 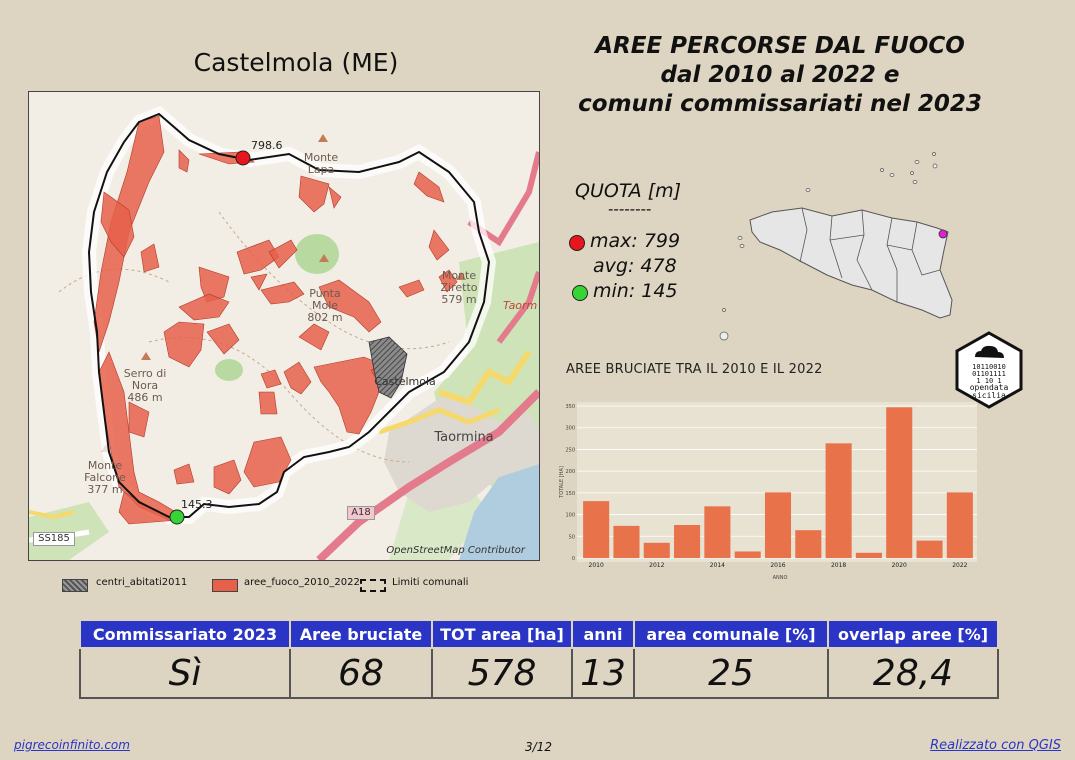 What do you see at coordinates (185, 673) in the screenshot?
I see `value-commissariato: Sì` at bounding box center [185, 673].